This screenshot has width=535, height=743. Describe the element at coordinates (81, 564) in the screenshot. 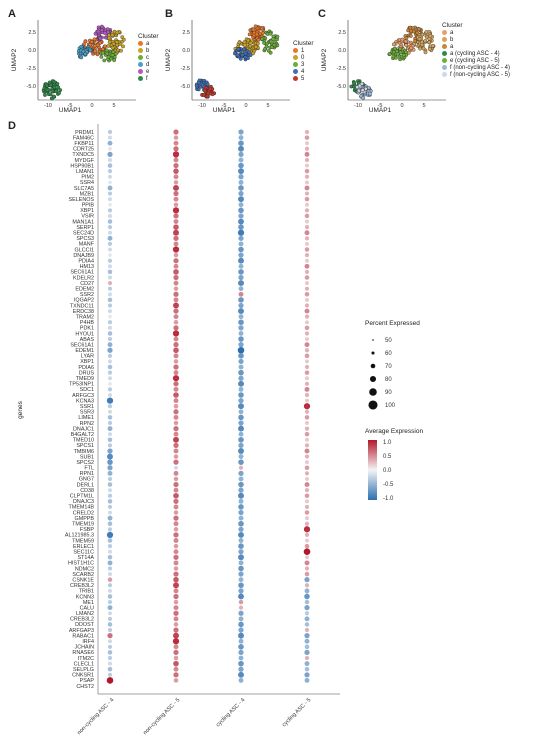

I see `gene-label: HIST1H1C` at that location.